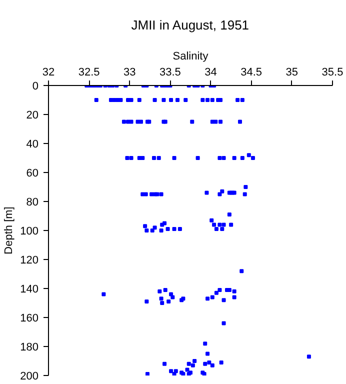  I want to click on y-tick-label: 60, so click(32, 174).